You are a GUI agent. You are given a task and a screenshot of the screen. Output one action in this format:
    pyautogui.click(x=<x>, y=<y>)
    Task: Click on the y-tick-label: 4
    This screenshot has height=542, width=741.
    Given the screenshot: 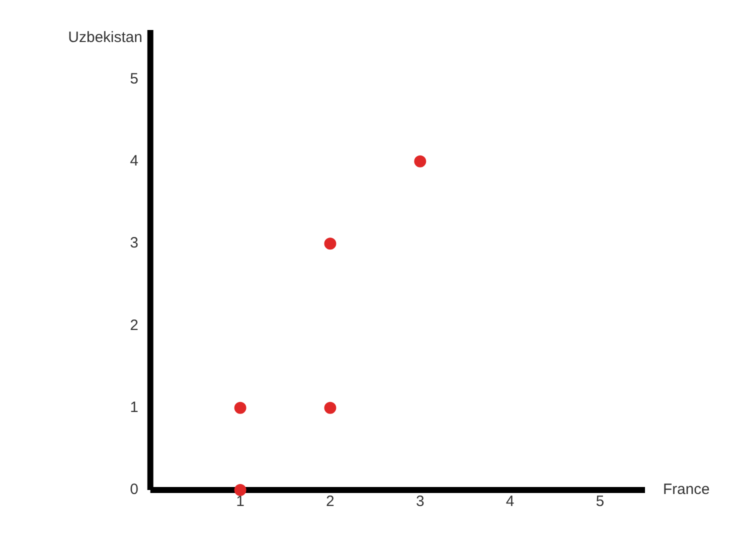 What is the action you would take?
    pyautogui.click(x=134, y=161)
    